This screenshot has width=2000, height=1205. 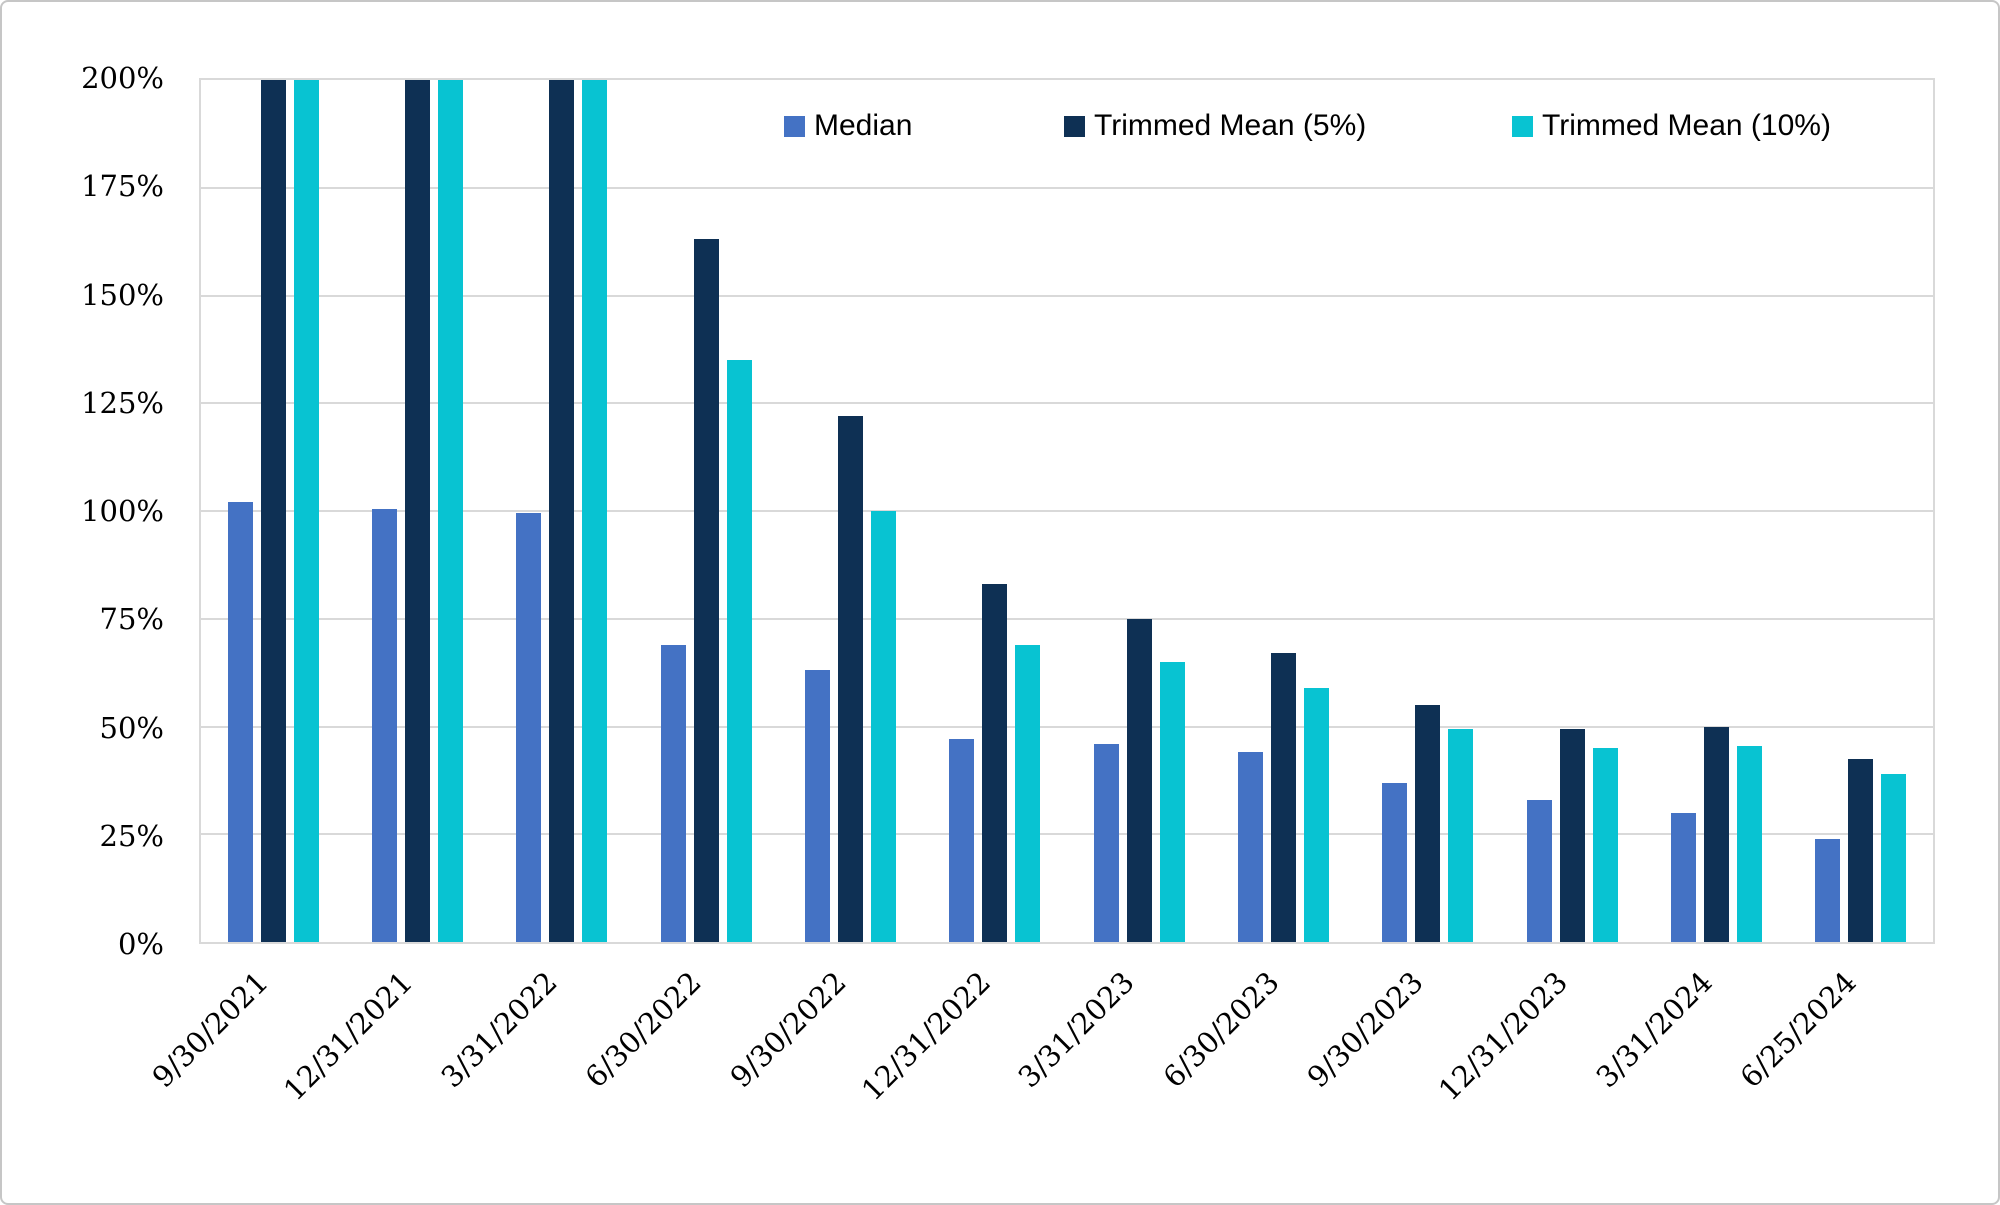 What do you see at coordinates (1686, 125) in the screenshot?
I see `legend-label-trimmed-mean-10: Trimmed Mean (10%)` at bounding box center [1686, 125].